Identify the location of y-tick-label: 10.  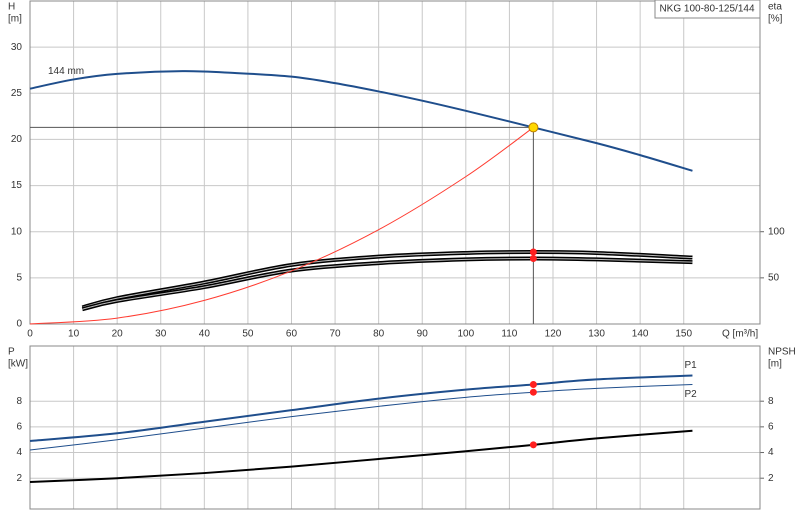
(17, 231).